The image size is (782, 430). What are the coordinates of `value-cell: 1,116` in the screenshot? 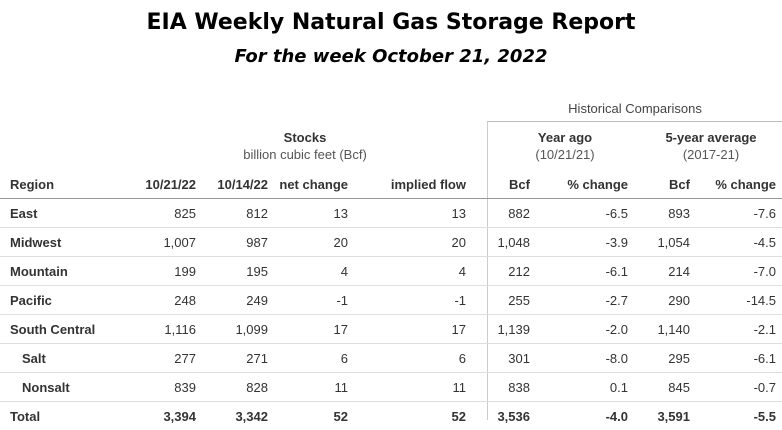 It's located at (163, 329).